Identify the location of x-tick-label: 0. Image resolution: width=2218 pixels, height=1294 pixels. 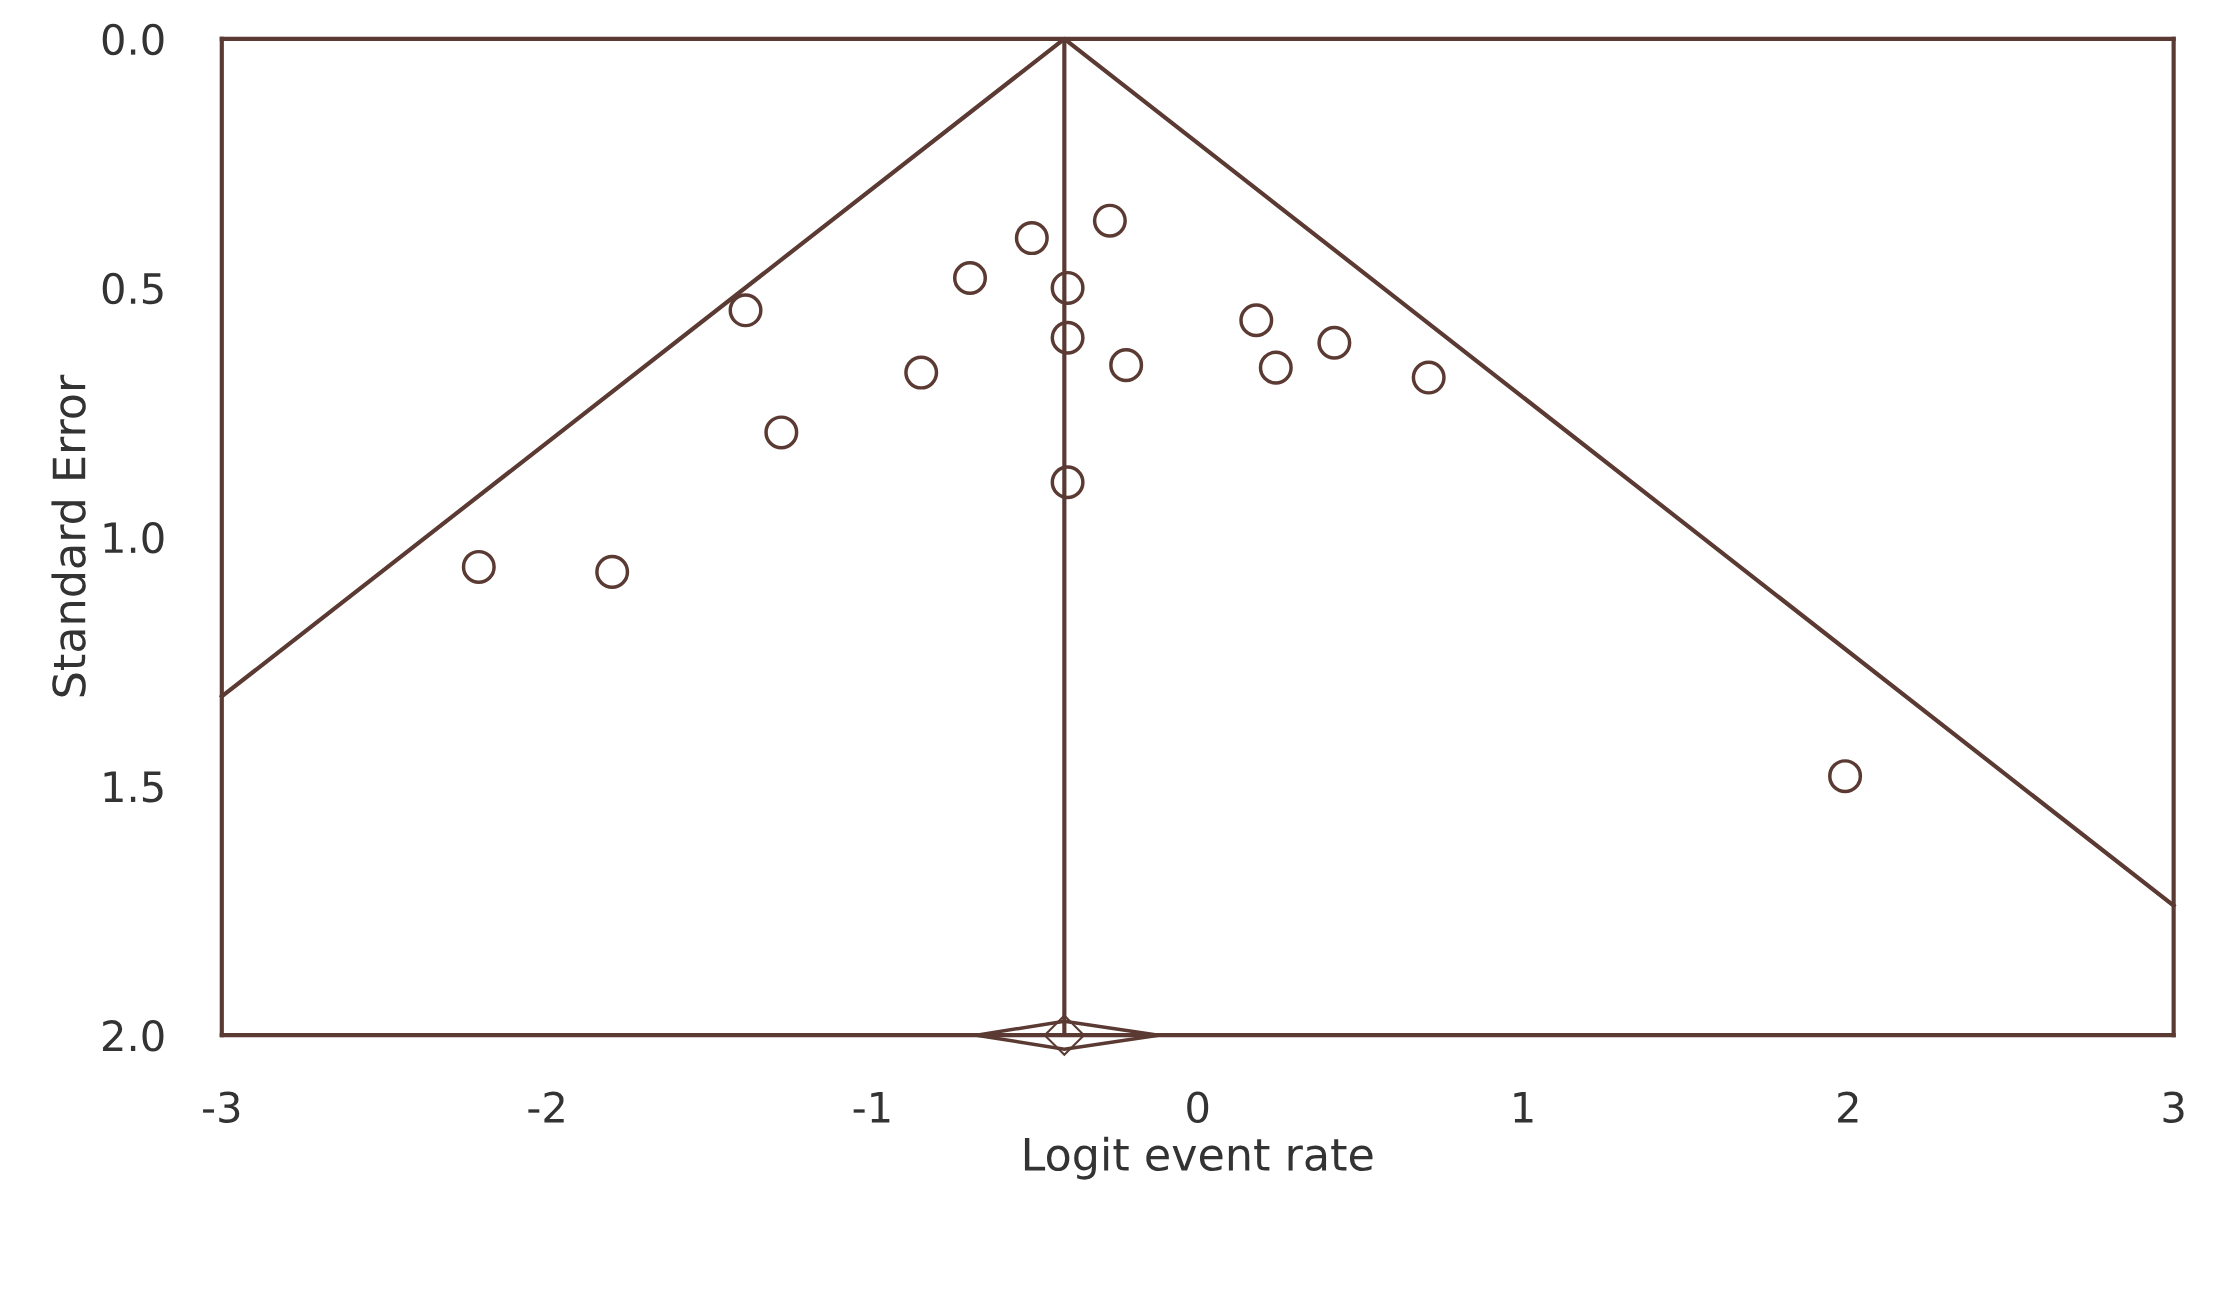
(1198, 1107).